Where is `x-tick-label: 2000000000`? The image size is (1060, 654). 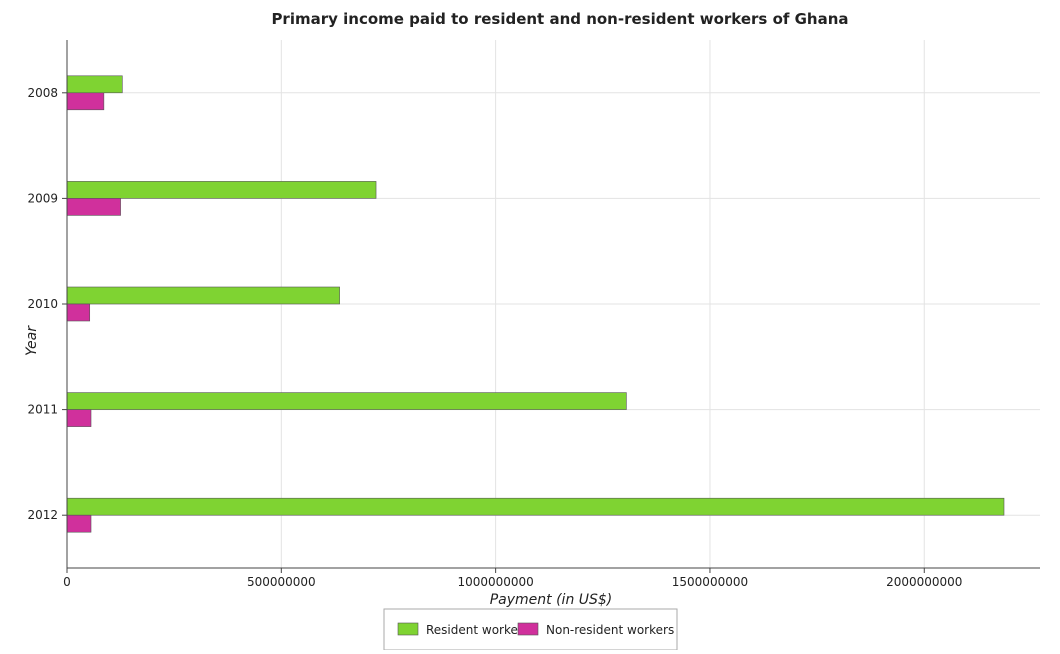
x-tick-label: 2000000000 is located at coordinates (924, 582).